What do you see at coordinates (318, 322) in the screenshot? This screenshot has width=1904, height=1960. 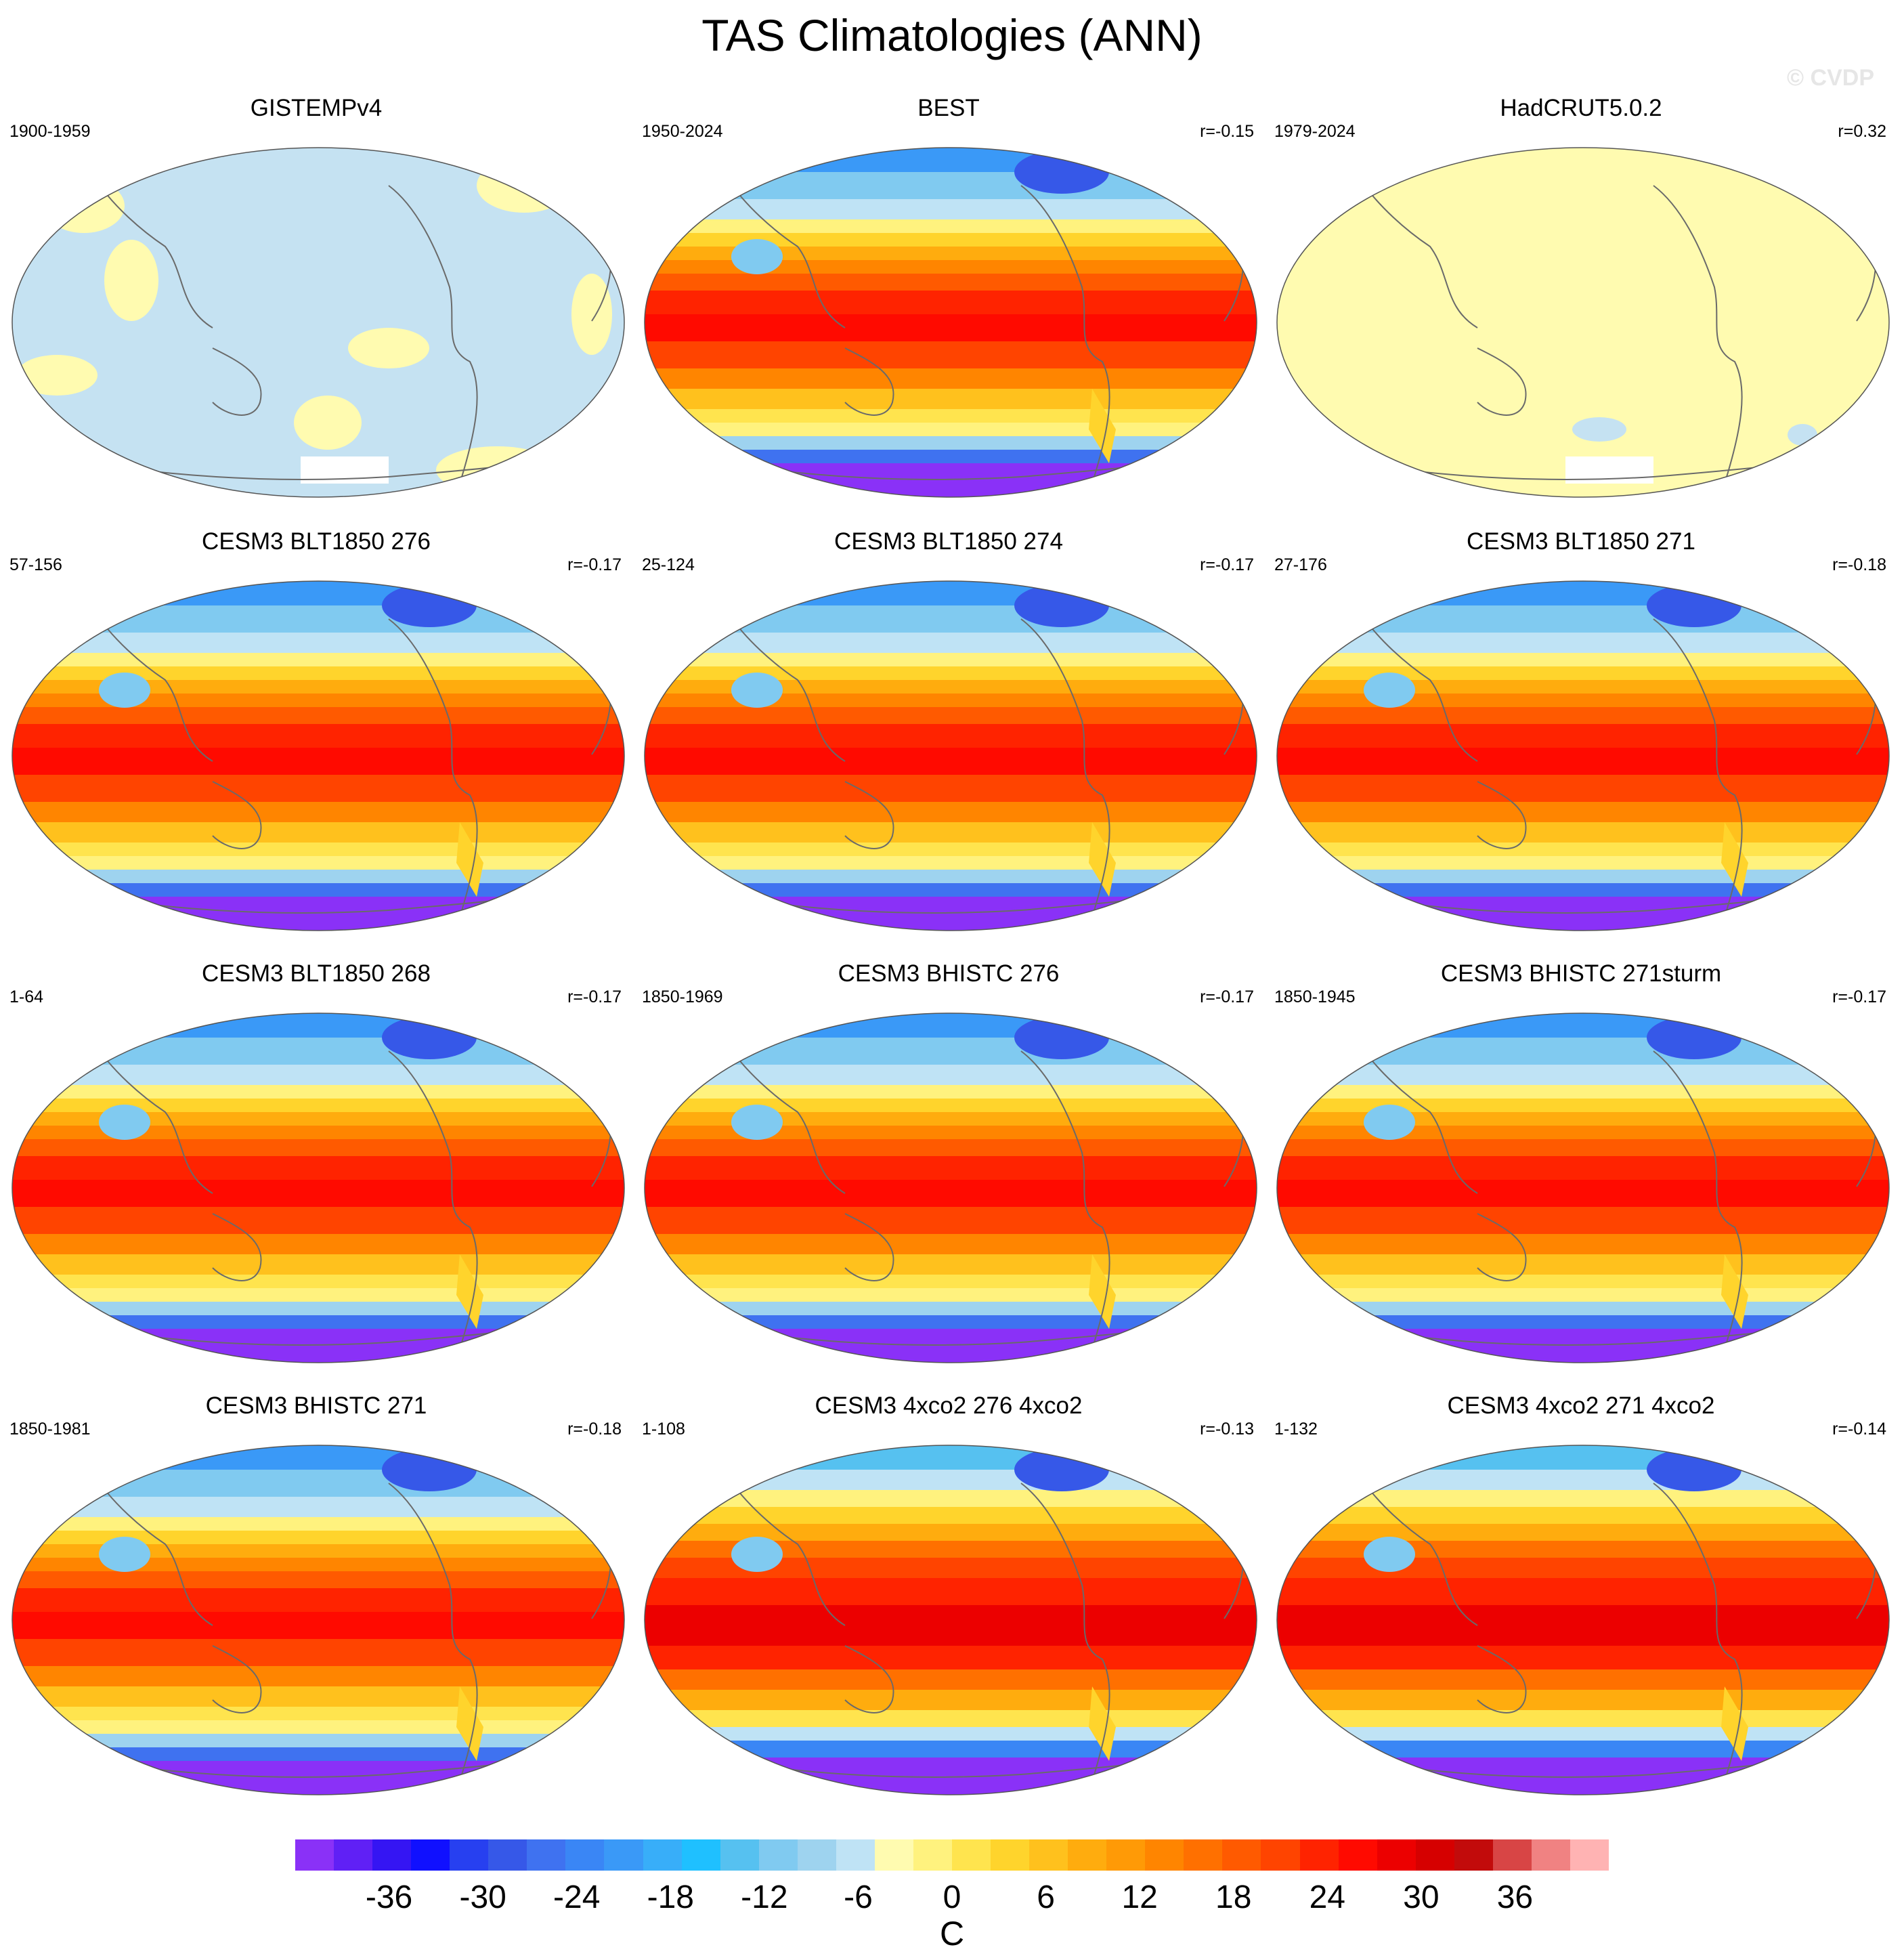 I see `map-field` at bounding box center [318, 322].